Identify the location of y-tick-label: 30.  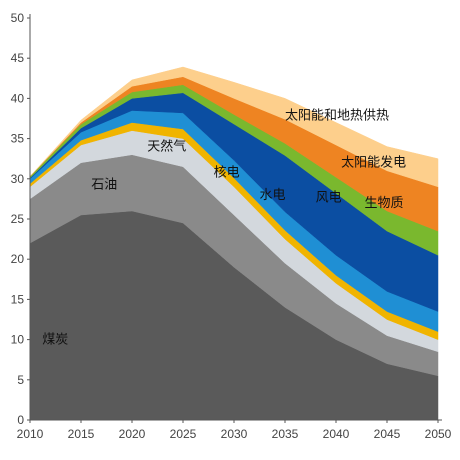
(18, 179).